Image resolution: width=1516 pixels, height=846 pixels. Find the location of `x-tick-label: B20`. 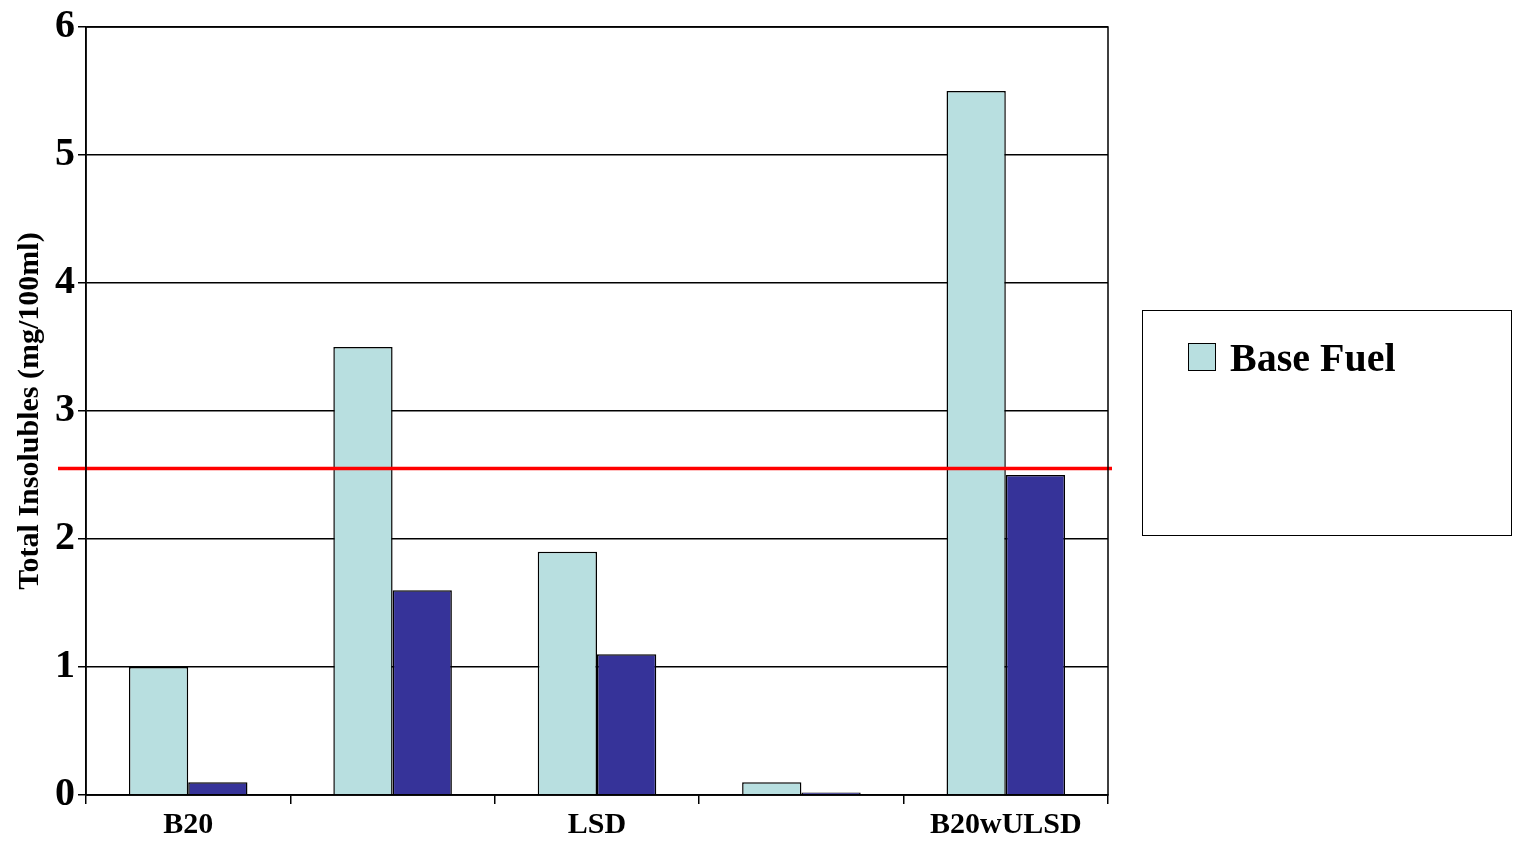

x-tick-label: B20 is located at coordinates (188, 822).